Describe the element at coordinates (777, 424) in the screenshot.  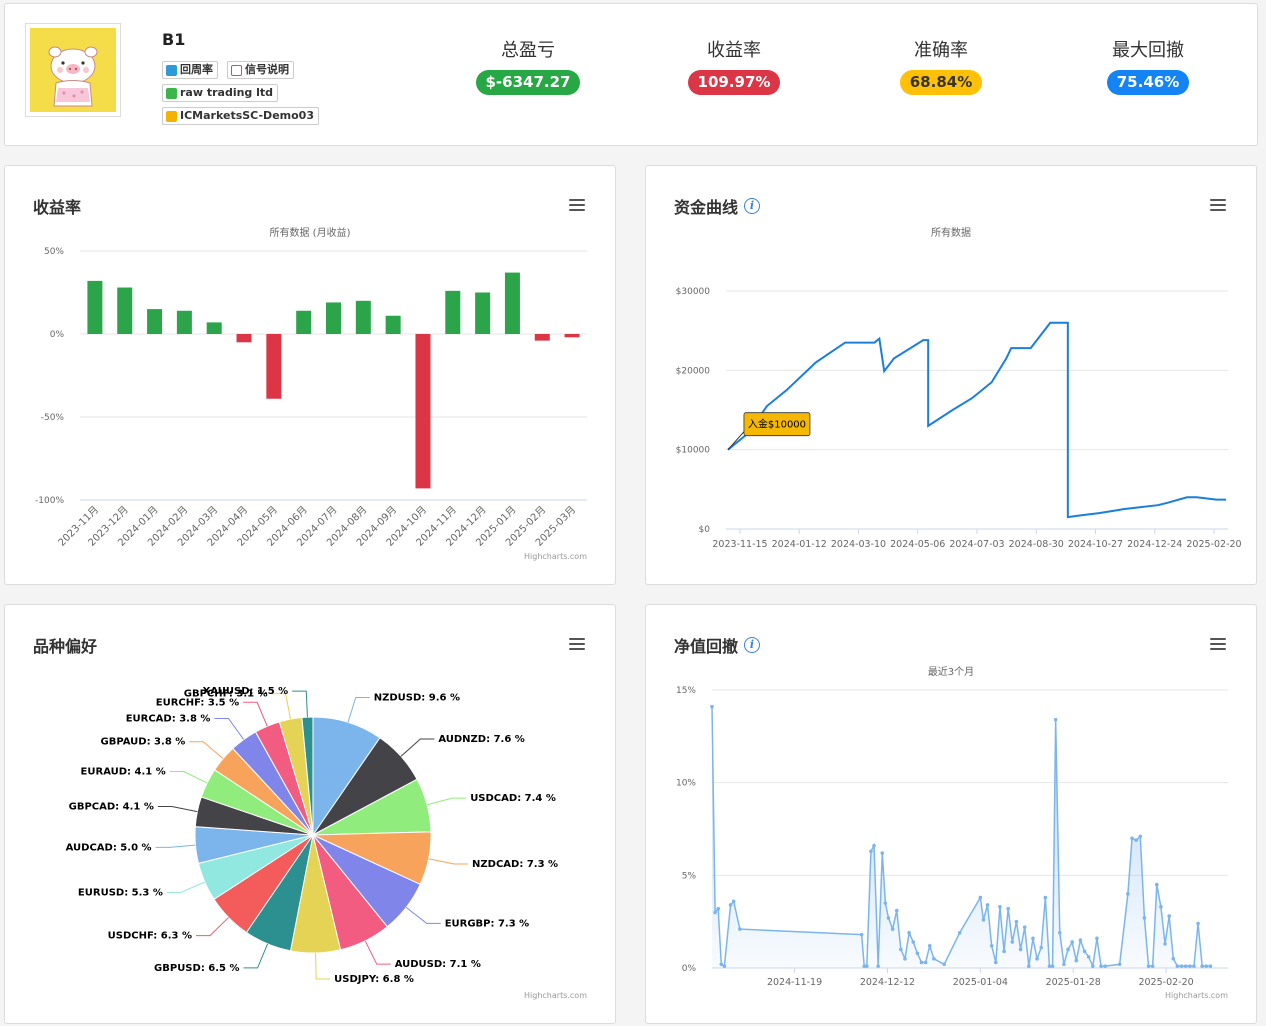
I see `deposit-annotation` at that location.